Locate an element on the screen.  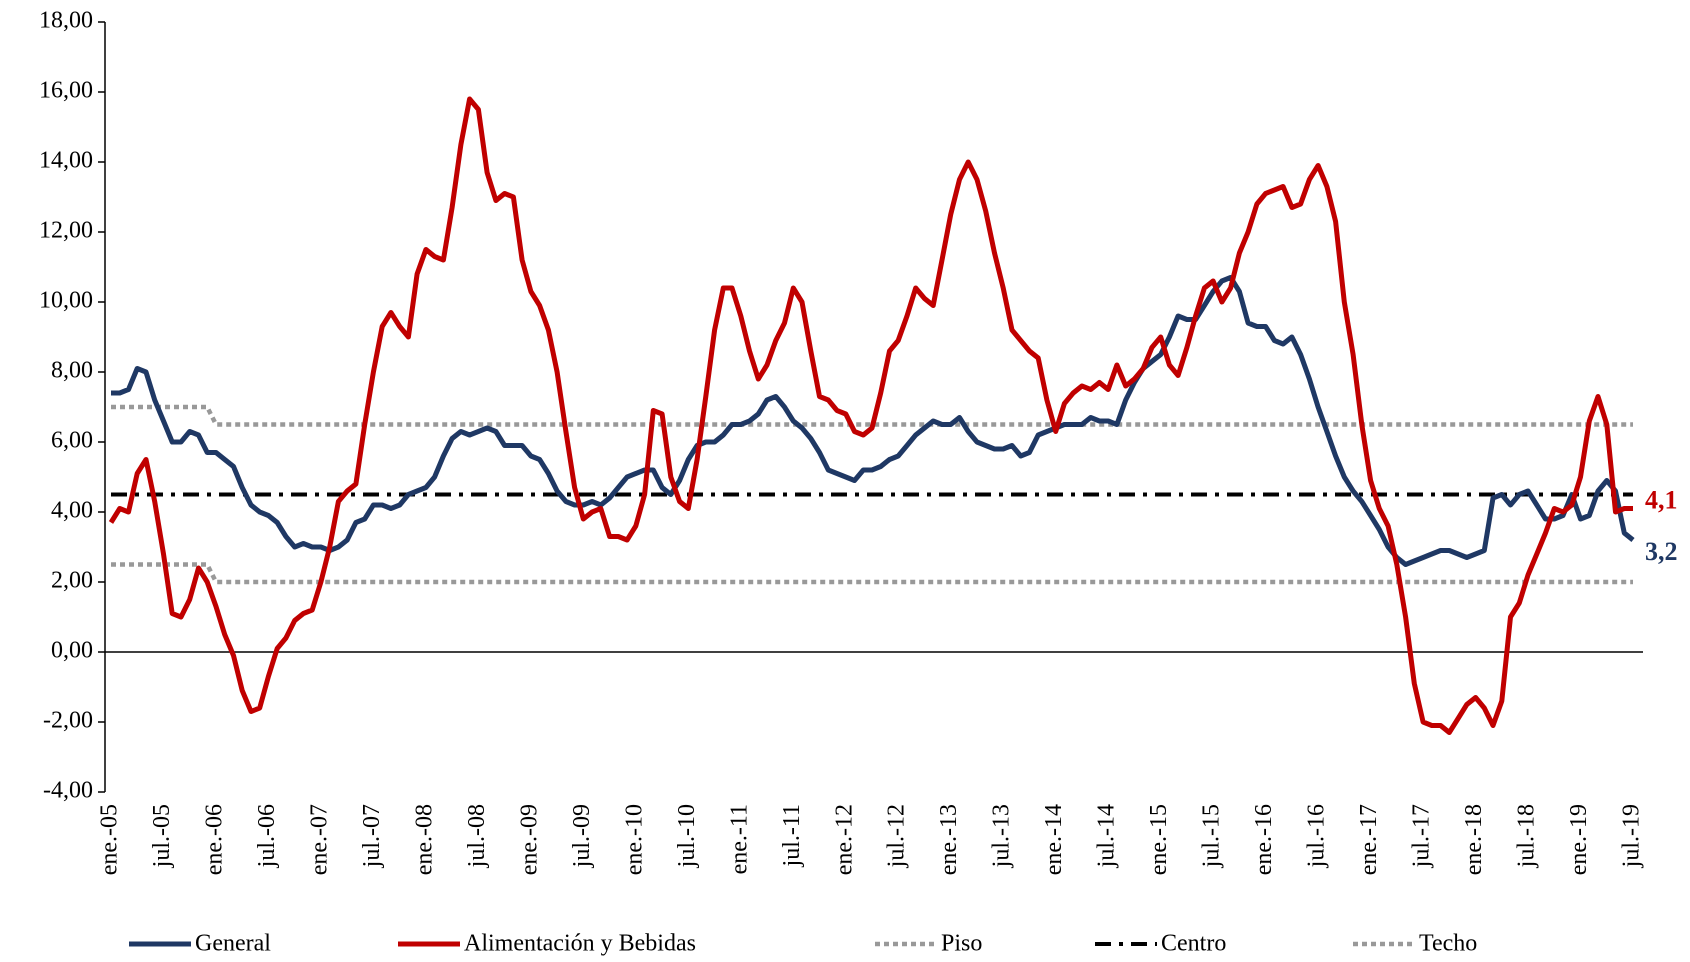
legend-label: General is located at coordinates (233, 944).